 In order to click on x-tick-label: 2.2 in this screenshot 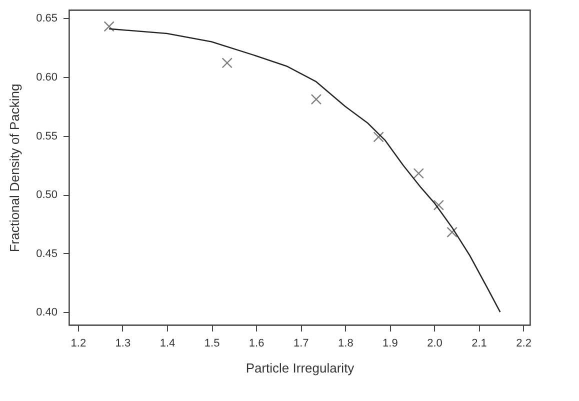, I will do `click(524, 344)`.